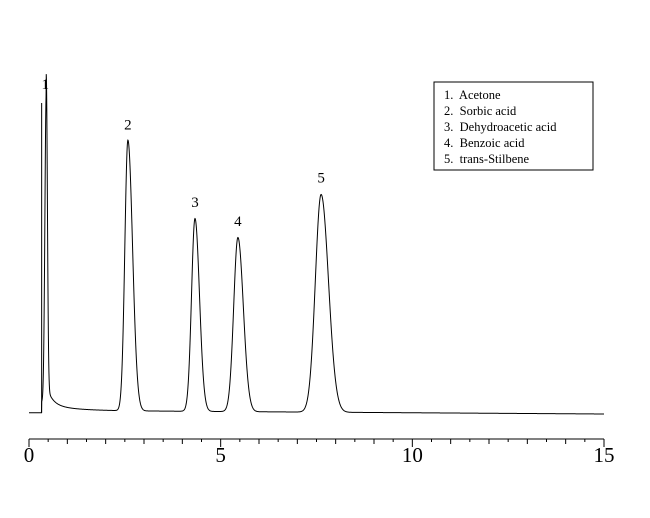 The image size is (650, 518). I want to click on x-tick-label: 5, so click(220, 455).